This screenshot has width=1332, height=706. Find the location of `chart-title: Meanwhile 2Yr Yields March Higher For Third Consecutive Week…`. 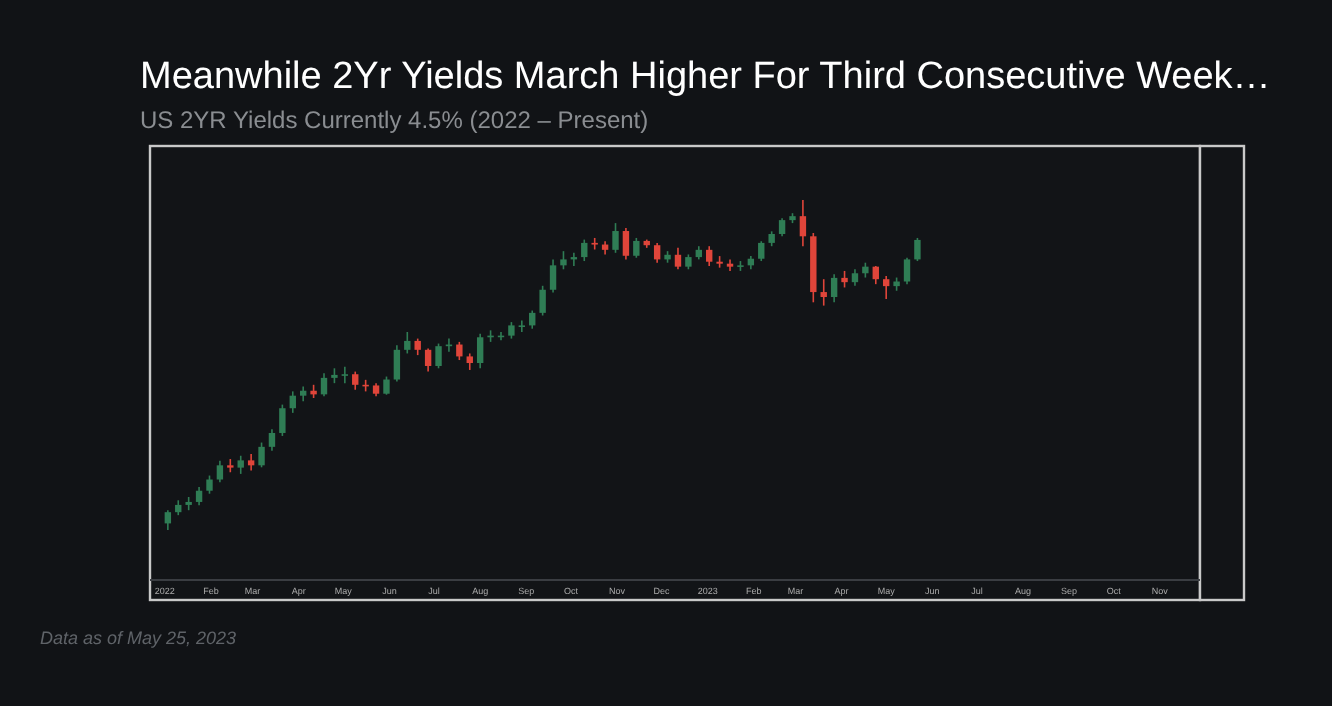

chart-title: Meanwhile 2Yr Yields March Higher For Third Consecutive Week… is located at coordinates (705, 77).